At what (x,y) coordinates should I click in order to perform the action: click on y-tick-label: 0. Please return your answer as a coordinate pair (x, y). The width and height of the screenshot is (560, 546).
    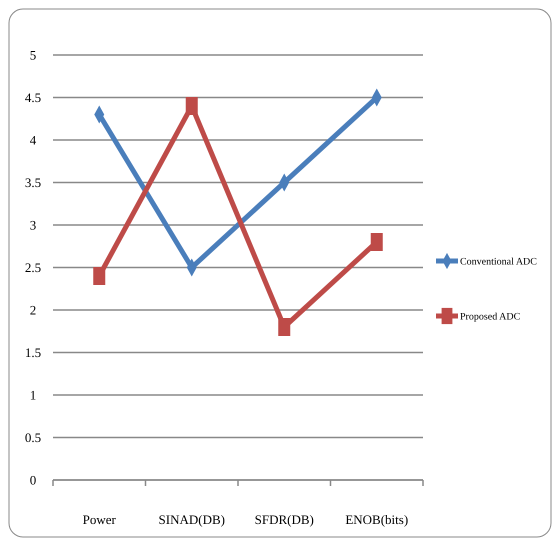
    Looking at the image, I should click on (33, 480).